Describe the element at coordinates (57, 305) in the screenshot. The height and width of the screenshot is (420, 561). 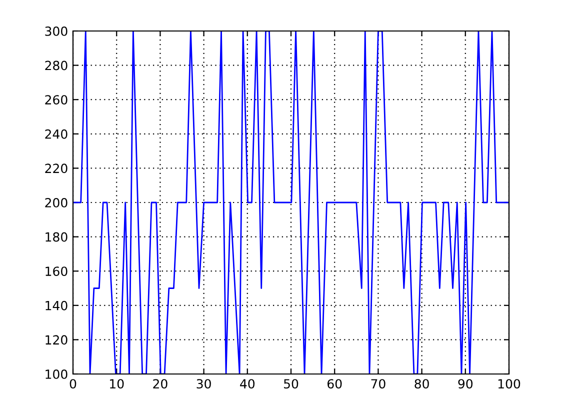
I see `y-tick-label: 140` at that location.